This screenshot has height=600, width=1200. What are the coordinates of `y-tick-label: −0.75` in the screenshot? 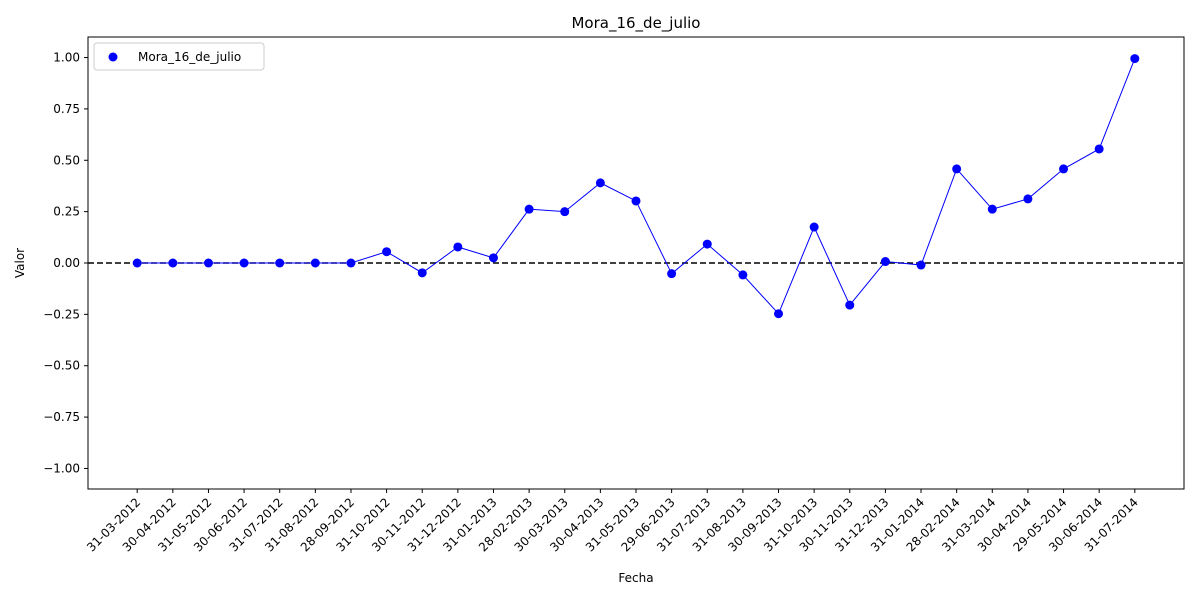 It's located at (61, 417).